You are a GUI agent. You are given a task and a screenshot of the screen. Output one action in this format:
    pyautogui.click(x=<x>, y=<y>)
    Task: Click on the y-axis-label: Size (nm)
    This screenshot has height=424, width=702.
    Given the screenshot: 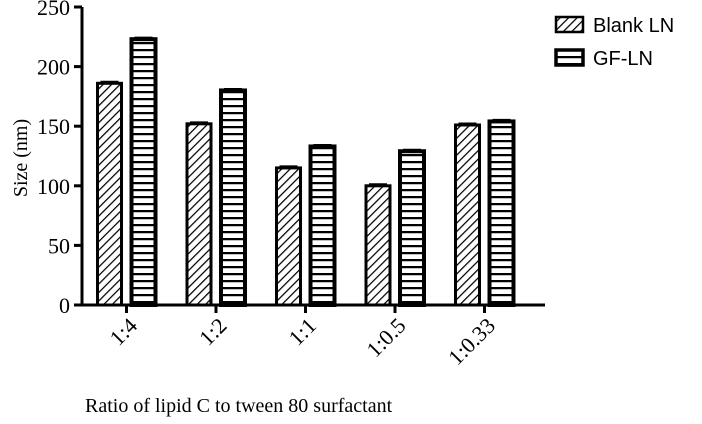 What is the action you would take?
    pyautogui.click(x=21, y=158)
    